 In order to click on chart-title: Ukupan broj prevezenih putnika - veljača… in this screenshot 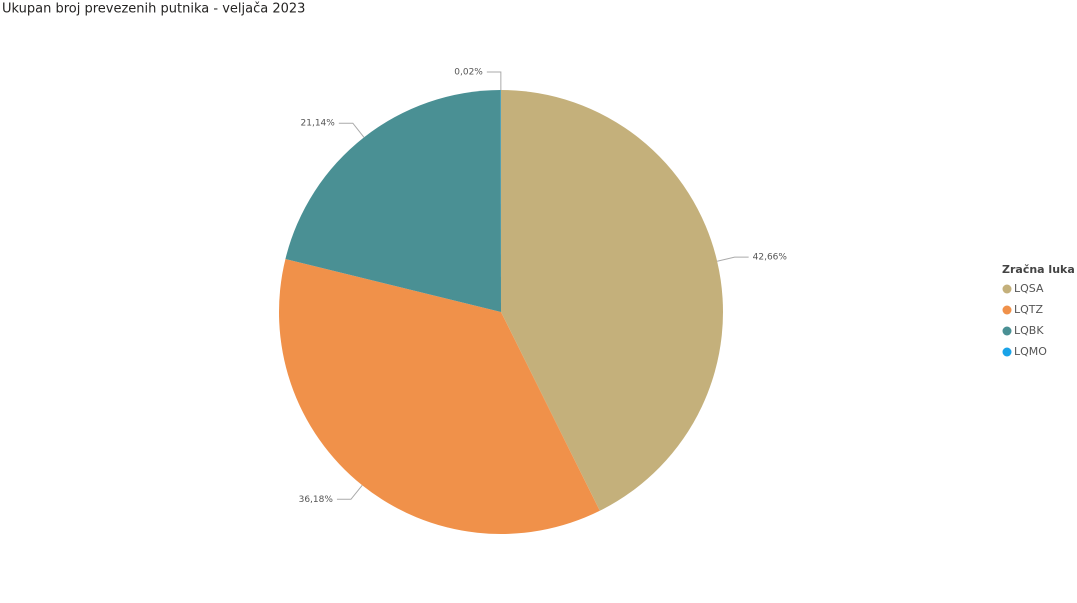, I will do `click(153, 9)`.